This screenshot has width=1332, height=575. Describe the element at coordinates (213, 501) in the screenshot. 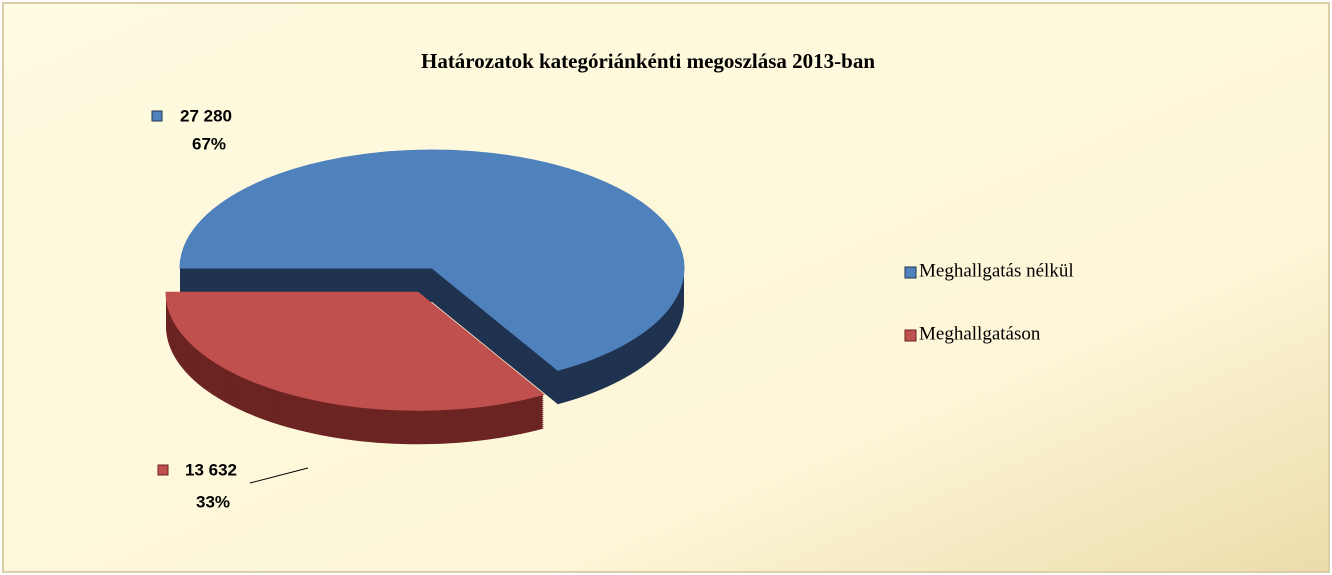

I see `percent-label: 33%` at that location.